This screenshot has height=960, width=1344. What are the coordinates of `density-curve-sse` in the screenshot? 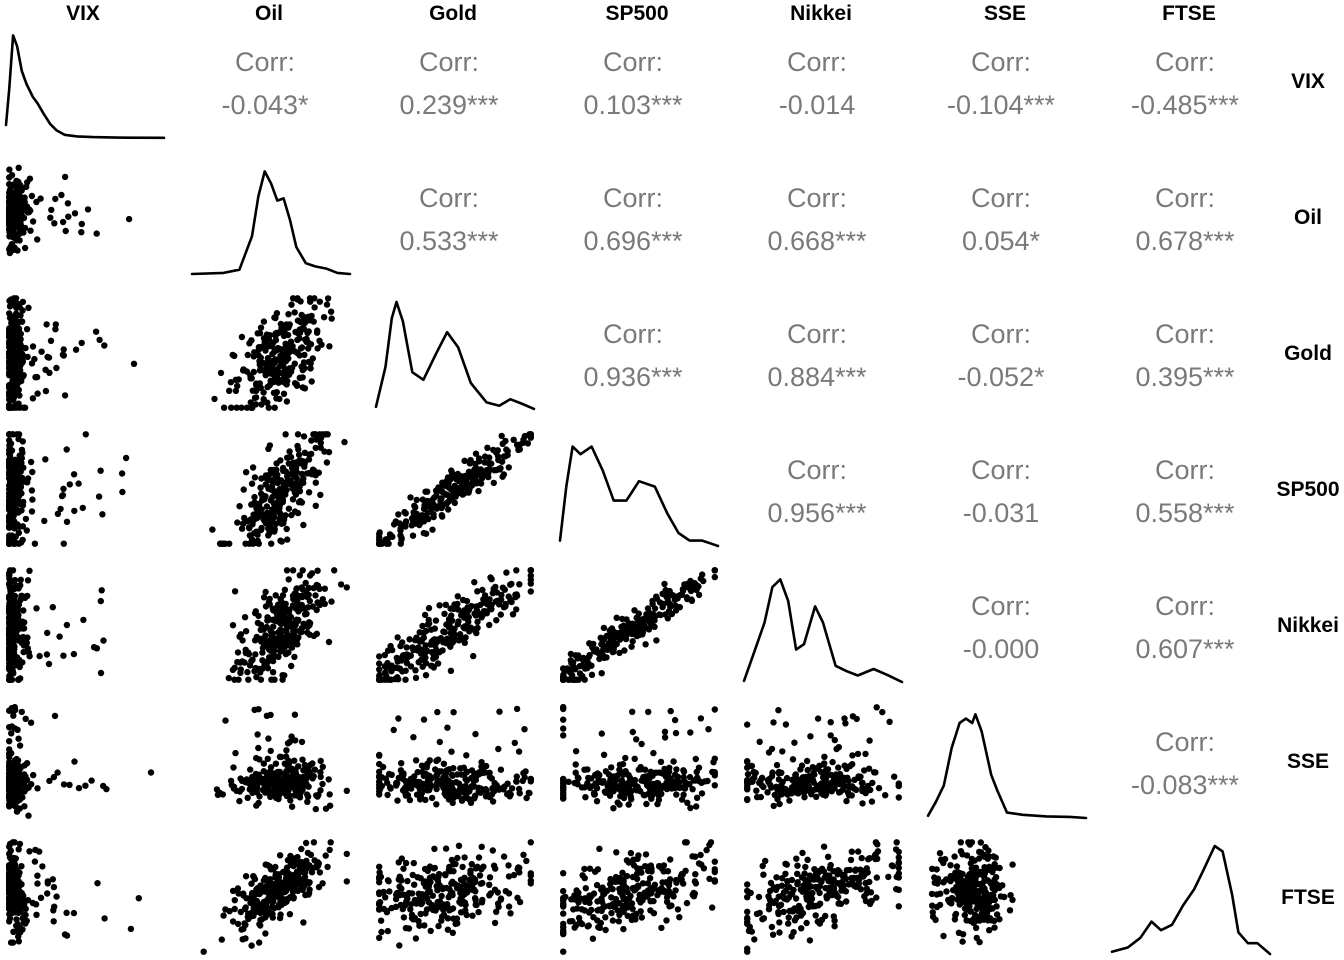 It's located at (1007, 766).